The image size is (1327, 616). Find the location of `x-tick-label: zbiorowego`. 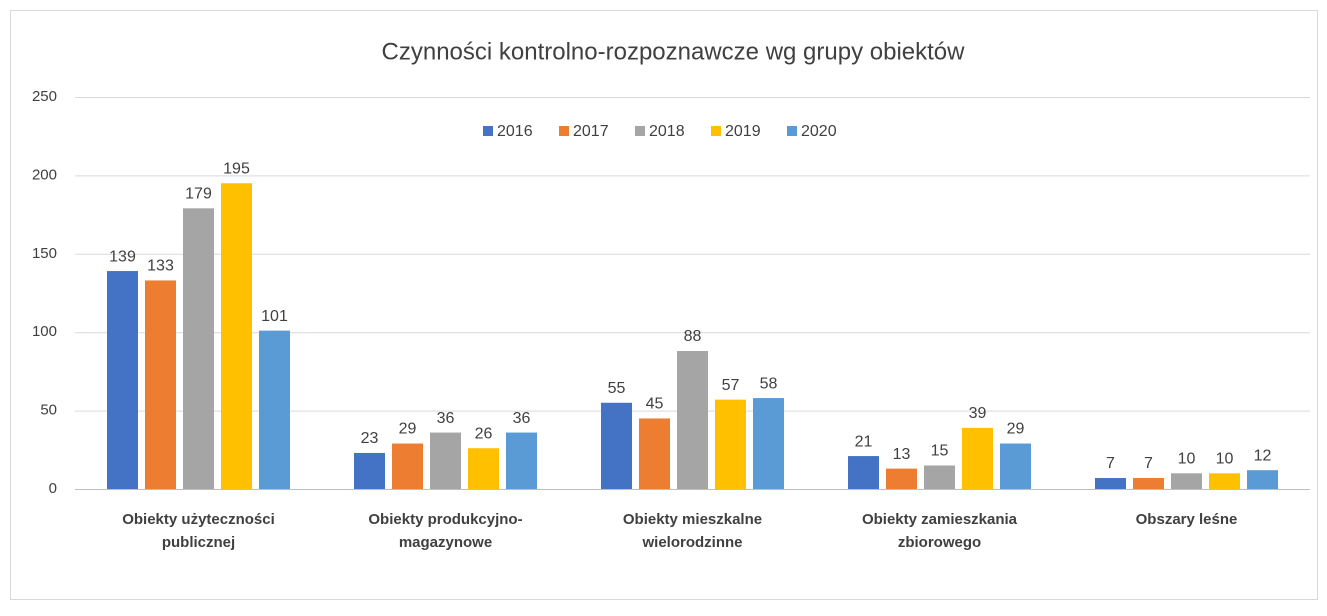

x-tick-label: zbiorowego is located at coordinates (939, 542).